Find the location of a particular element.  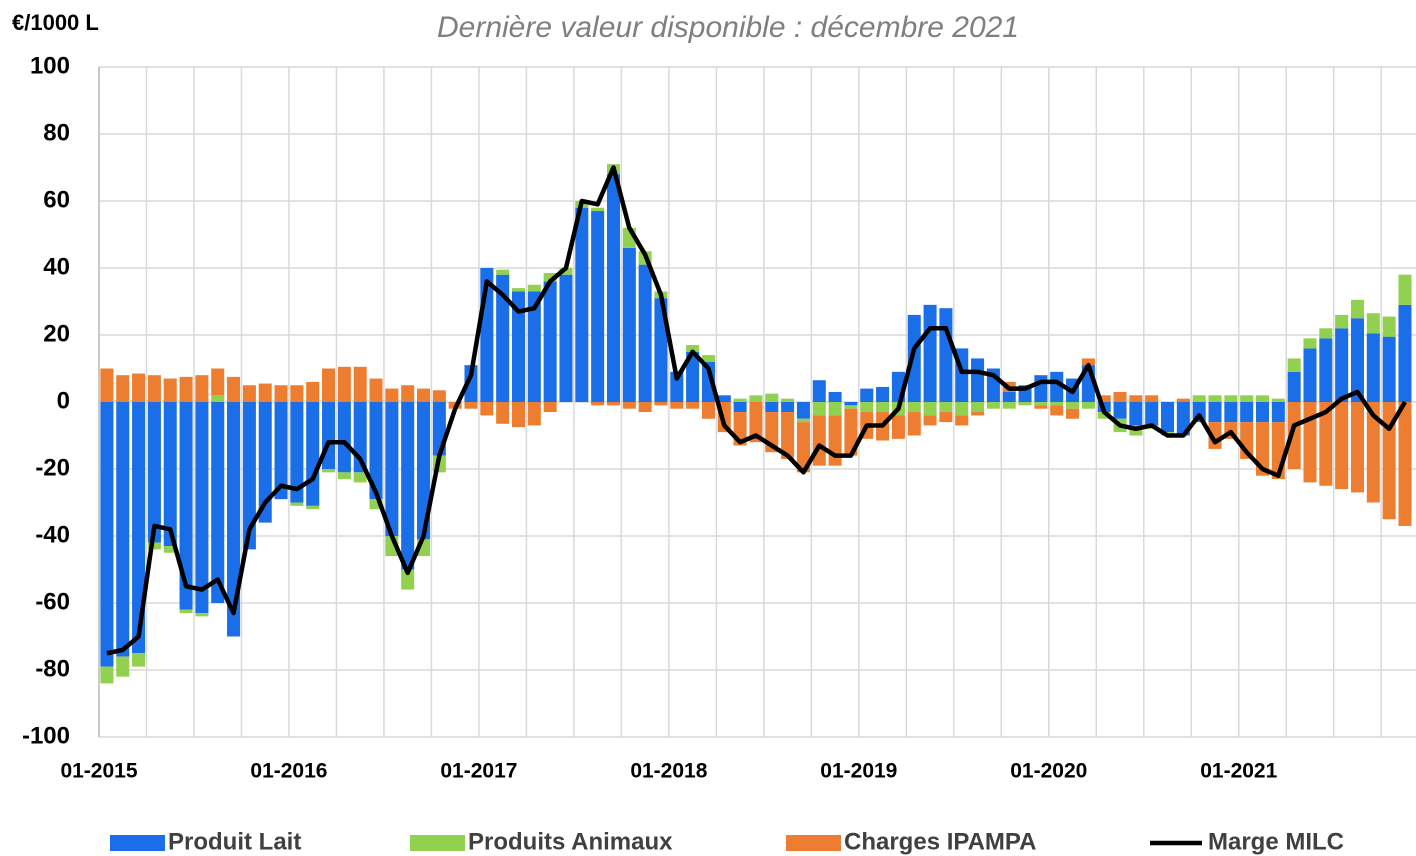

x-tick-label: 01-2018 is located at coordinates (668, 771).